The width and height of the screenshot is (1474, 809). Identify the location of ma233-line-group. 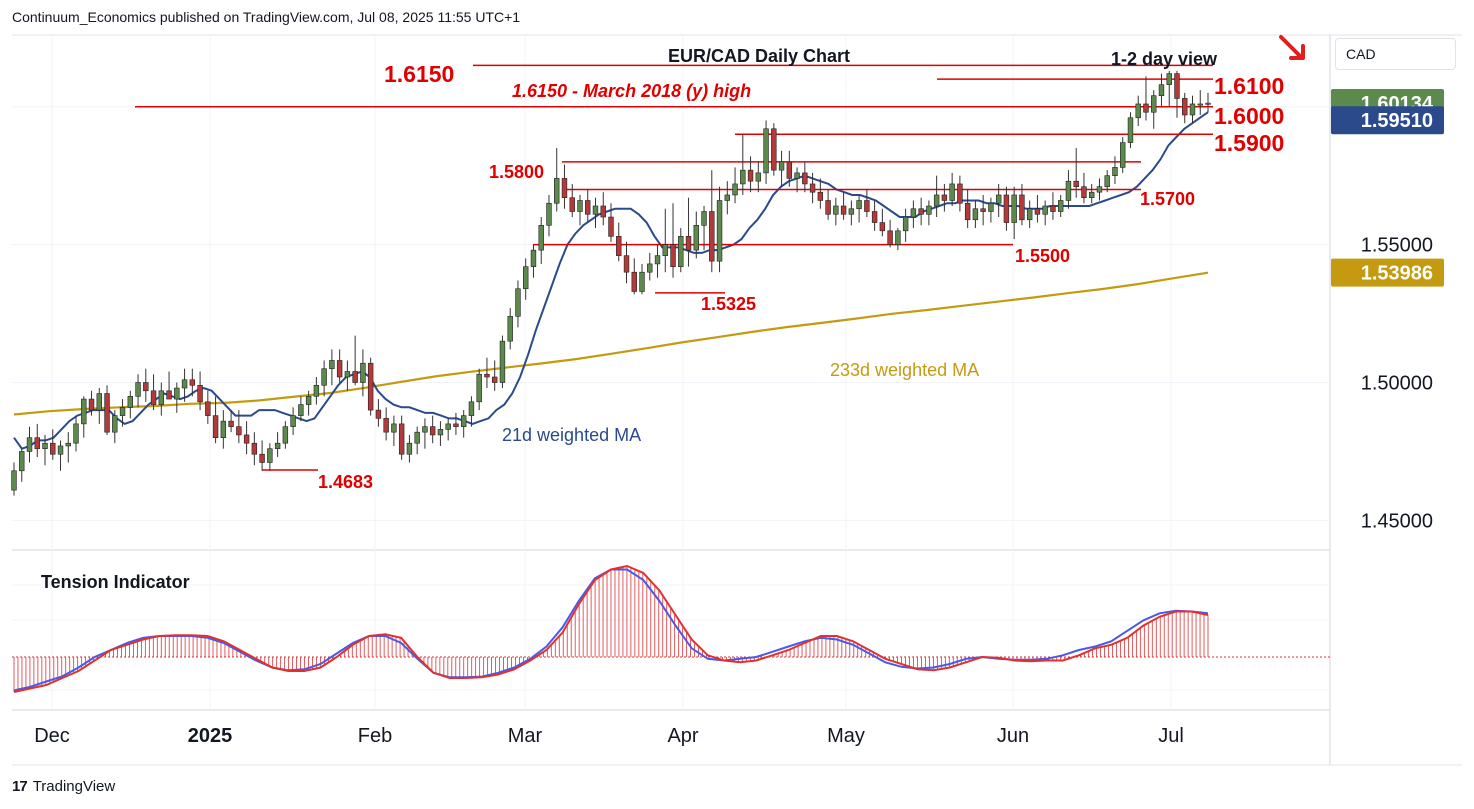
(611, 343).